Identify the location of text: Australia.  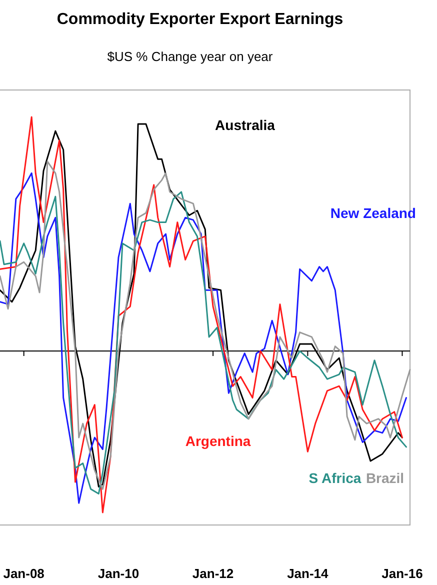
(245, 125).